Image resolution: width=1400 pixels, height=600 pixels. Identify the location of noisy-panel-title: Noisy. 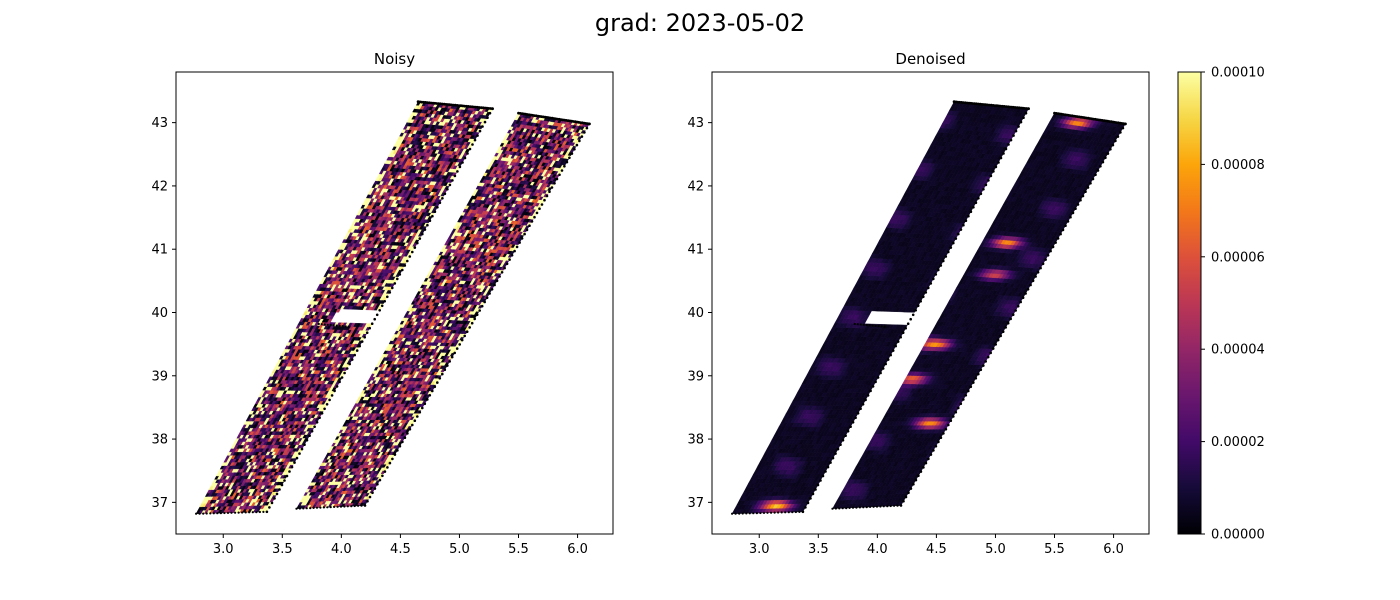
(394, 59).